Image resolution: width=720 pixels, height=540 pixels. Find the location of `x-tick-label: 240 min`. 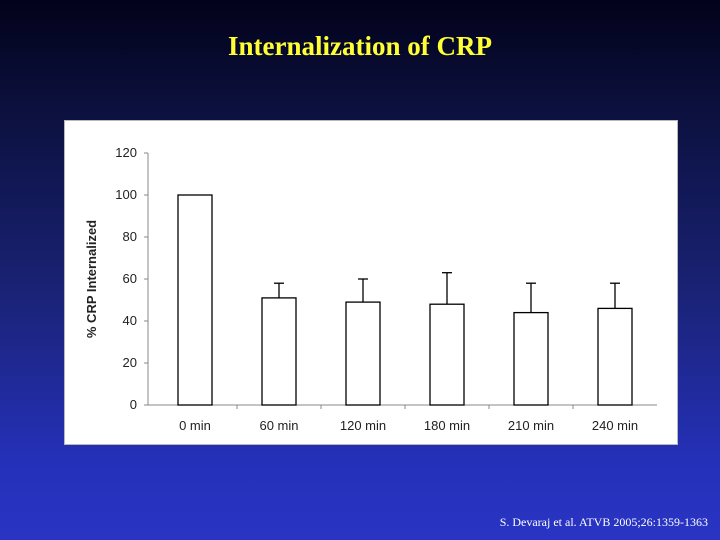

x-tick-label: 240 min is located at coordinates (615, 425).